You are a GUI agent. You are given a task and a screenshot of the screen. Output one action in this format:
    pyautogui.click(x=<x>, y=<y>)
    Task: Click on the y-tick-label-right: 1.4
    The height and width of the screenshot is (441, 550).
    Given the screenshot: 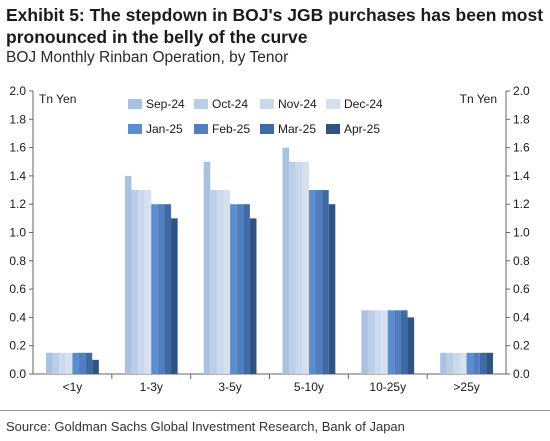 What is the action you would take?
    pyautogui.click(x=521, y=176)
    